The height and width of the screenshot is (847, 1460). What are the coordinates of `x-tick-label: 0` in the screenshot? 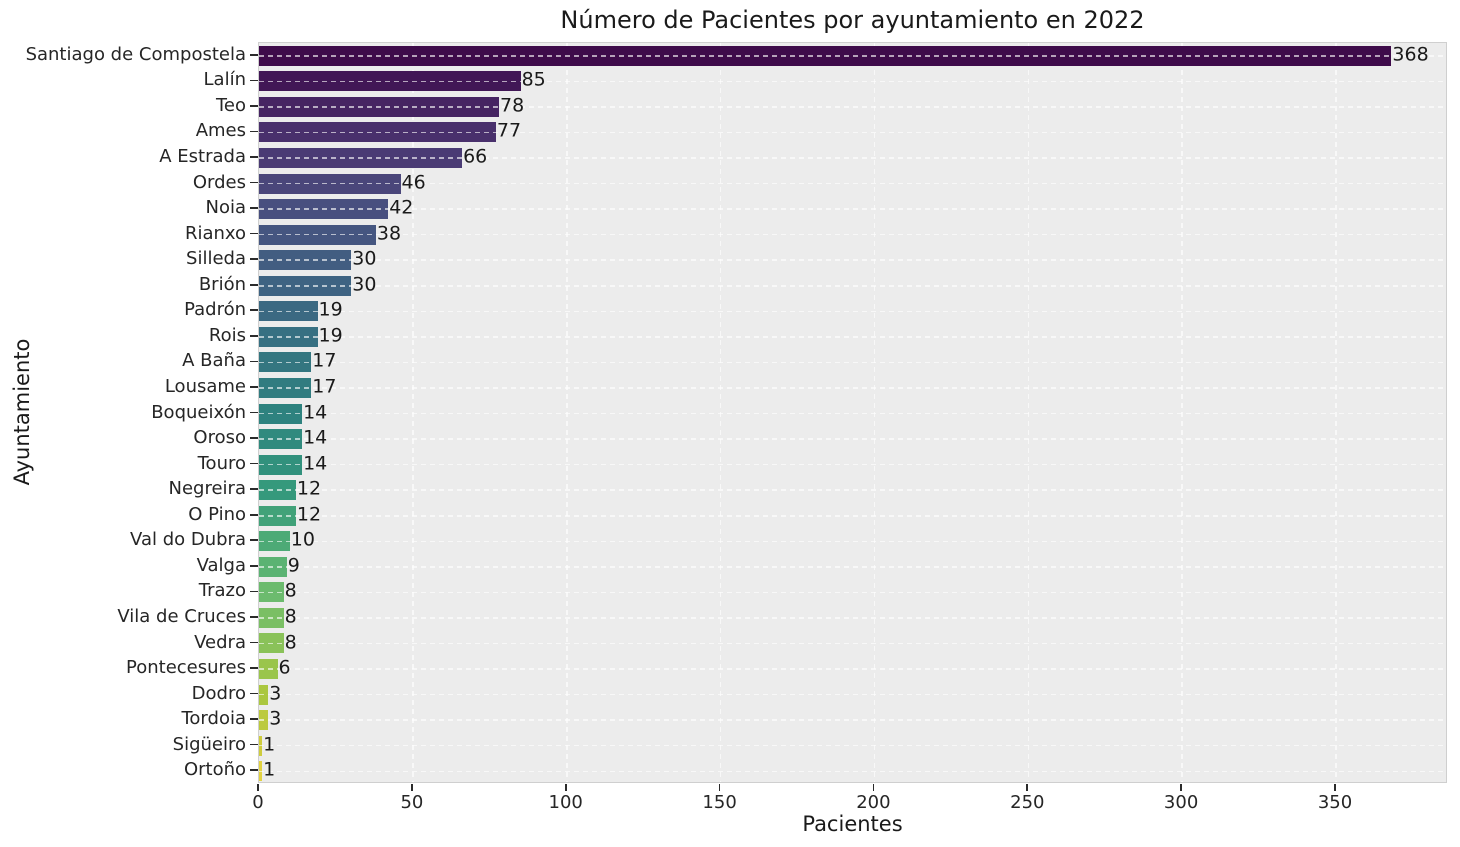 It's located at (258, 802).